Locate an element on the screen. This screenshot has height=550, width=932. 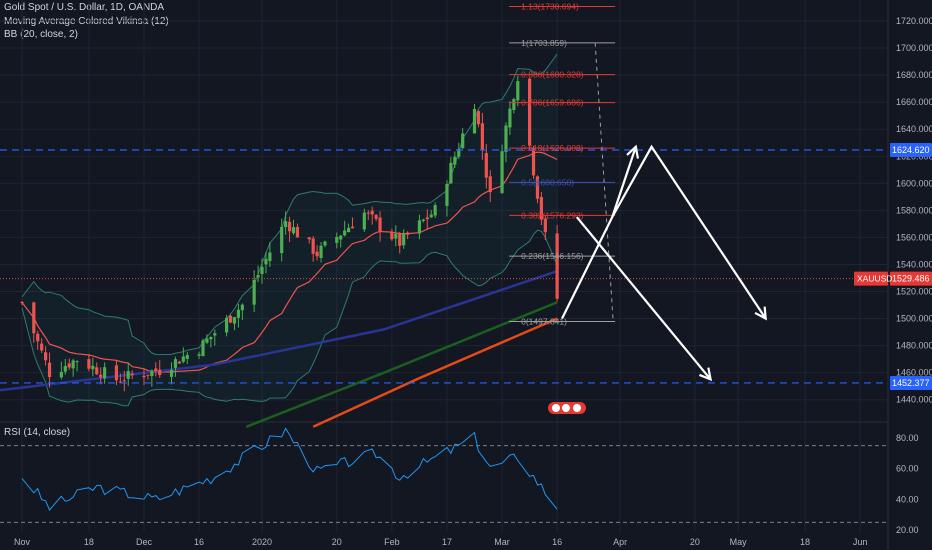
price-tick-label: 1580.000 is located at coordinates (914, 210).